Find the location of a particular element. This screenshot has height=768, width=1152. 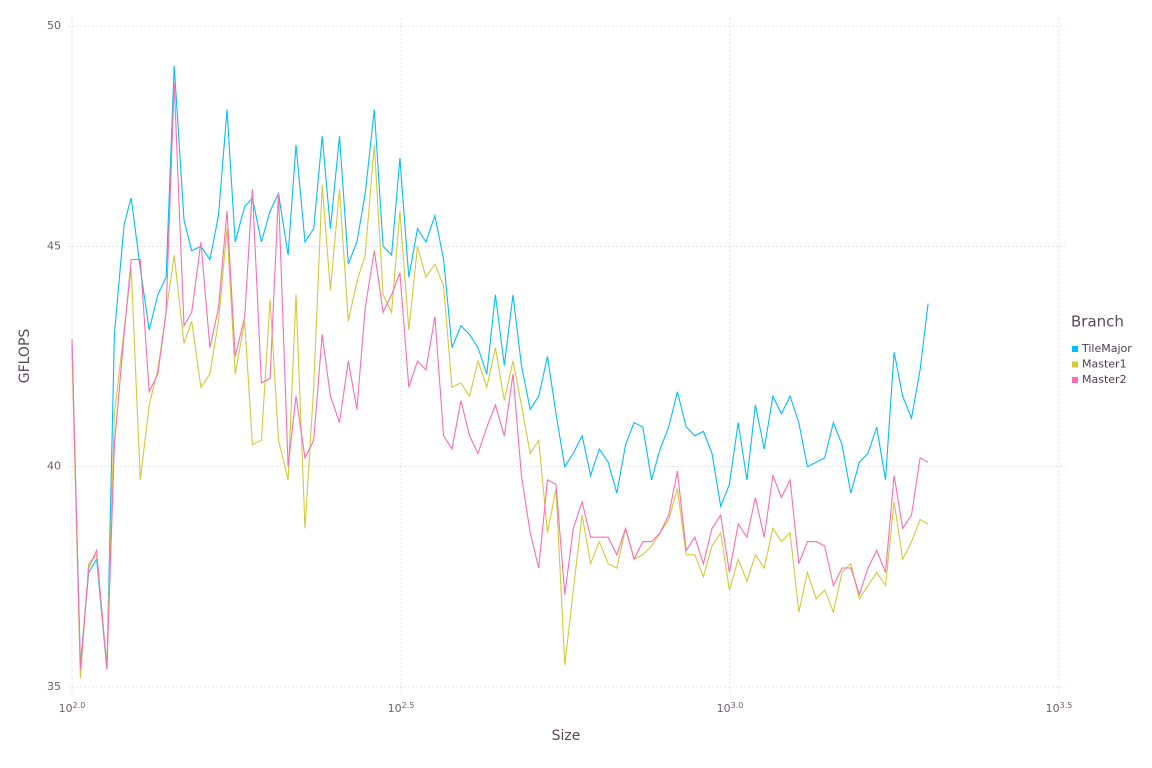

x-tick-label: 103.5 is located at coordinates (1059, 708).